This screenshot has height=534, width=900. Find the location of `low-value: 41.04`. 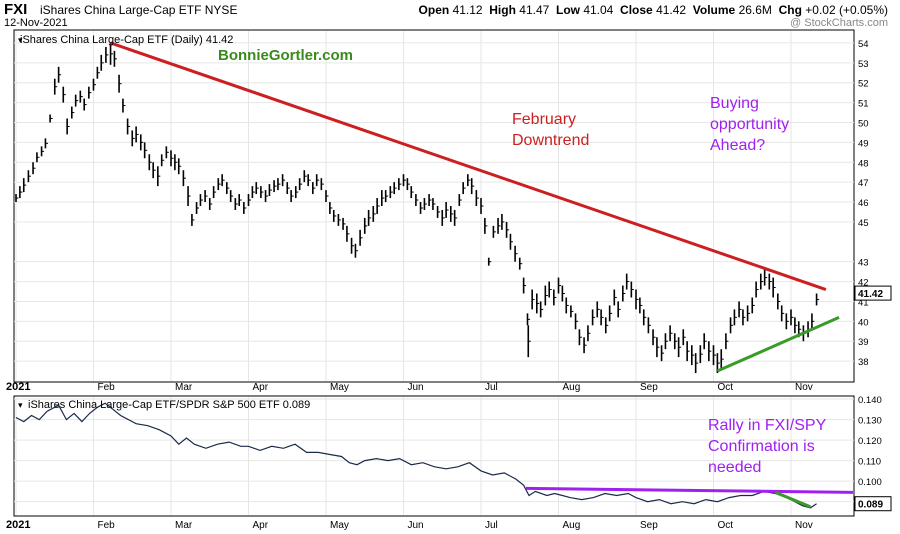

low-value: 41.04 is located at coordinates (598, 10).